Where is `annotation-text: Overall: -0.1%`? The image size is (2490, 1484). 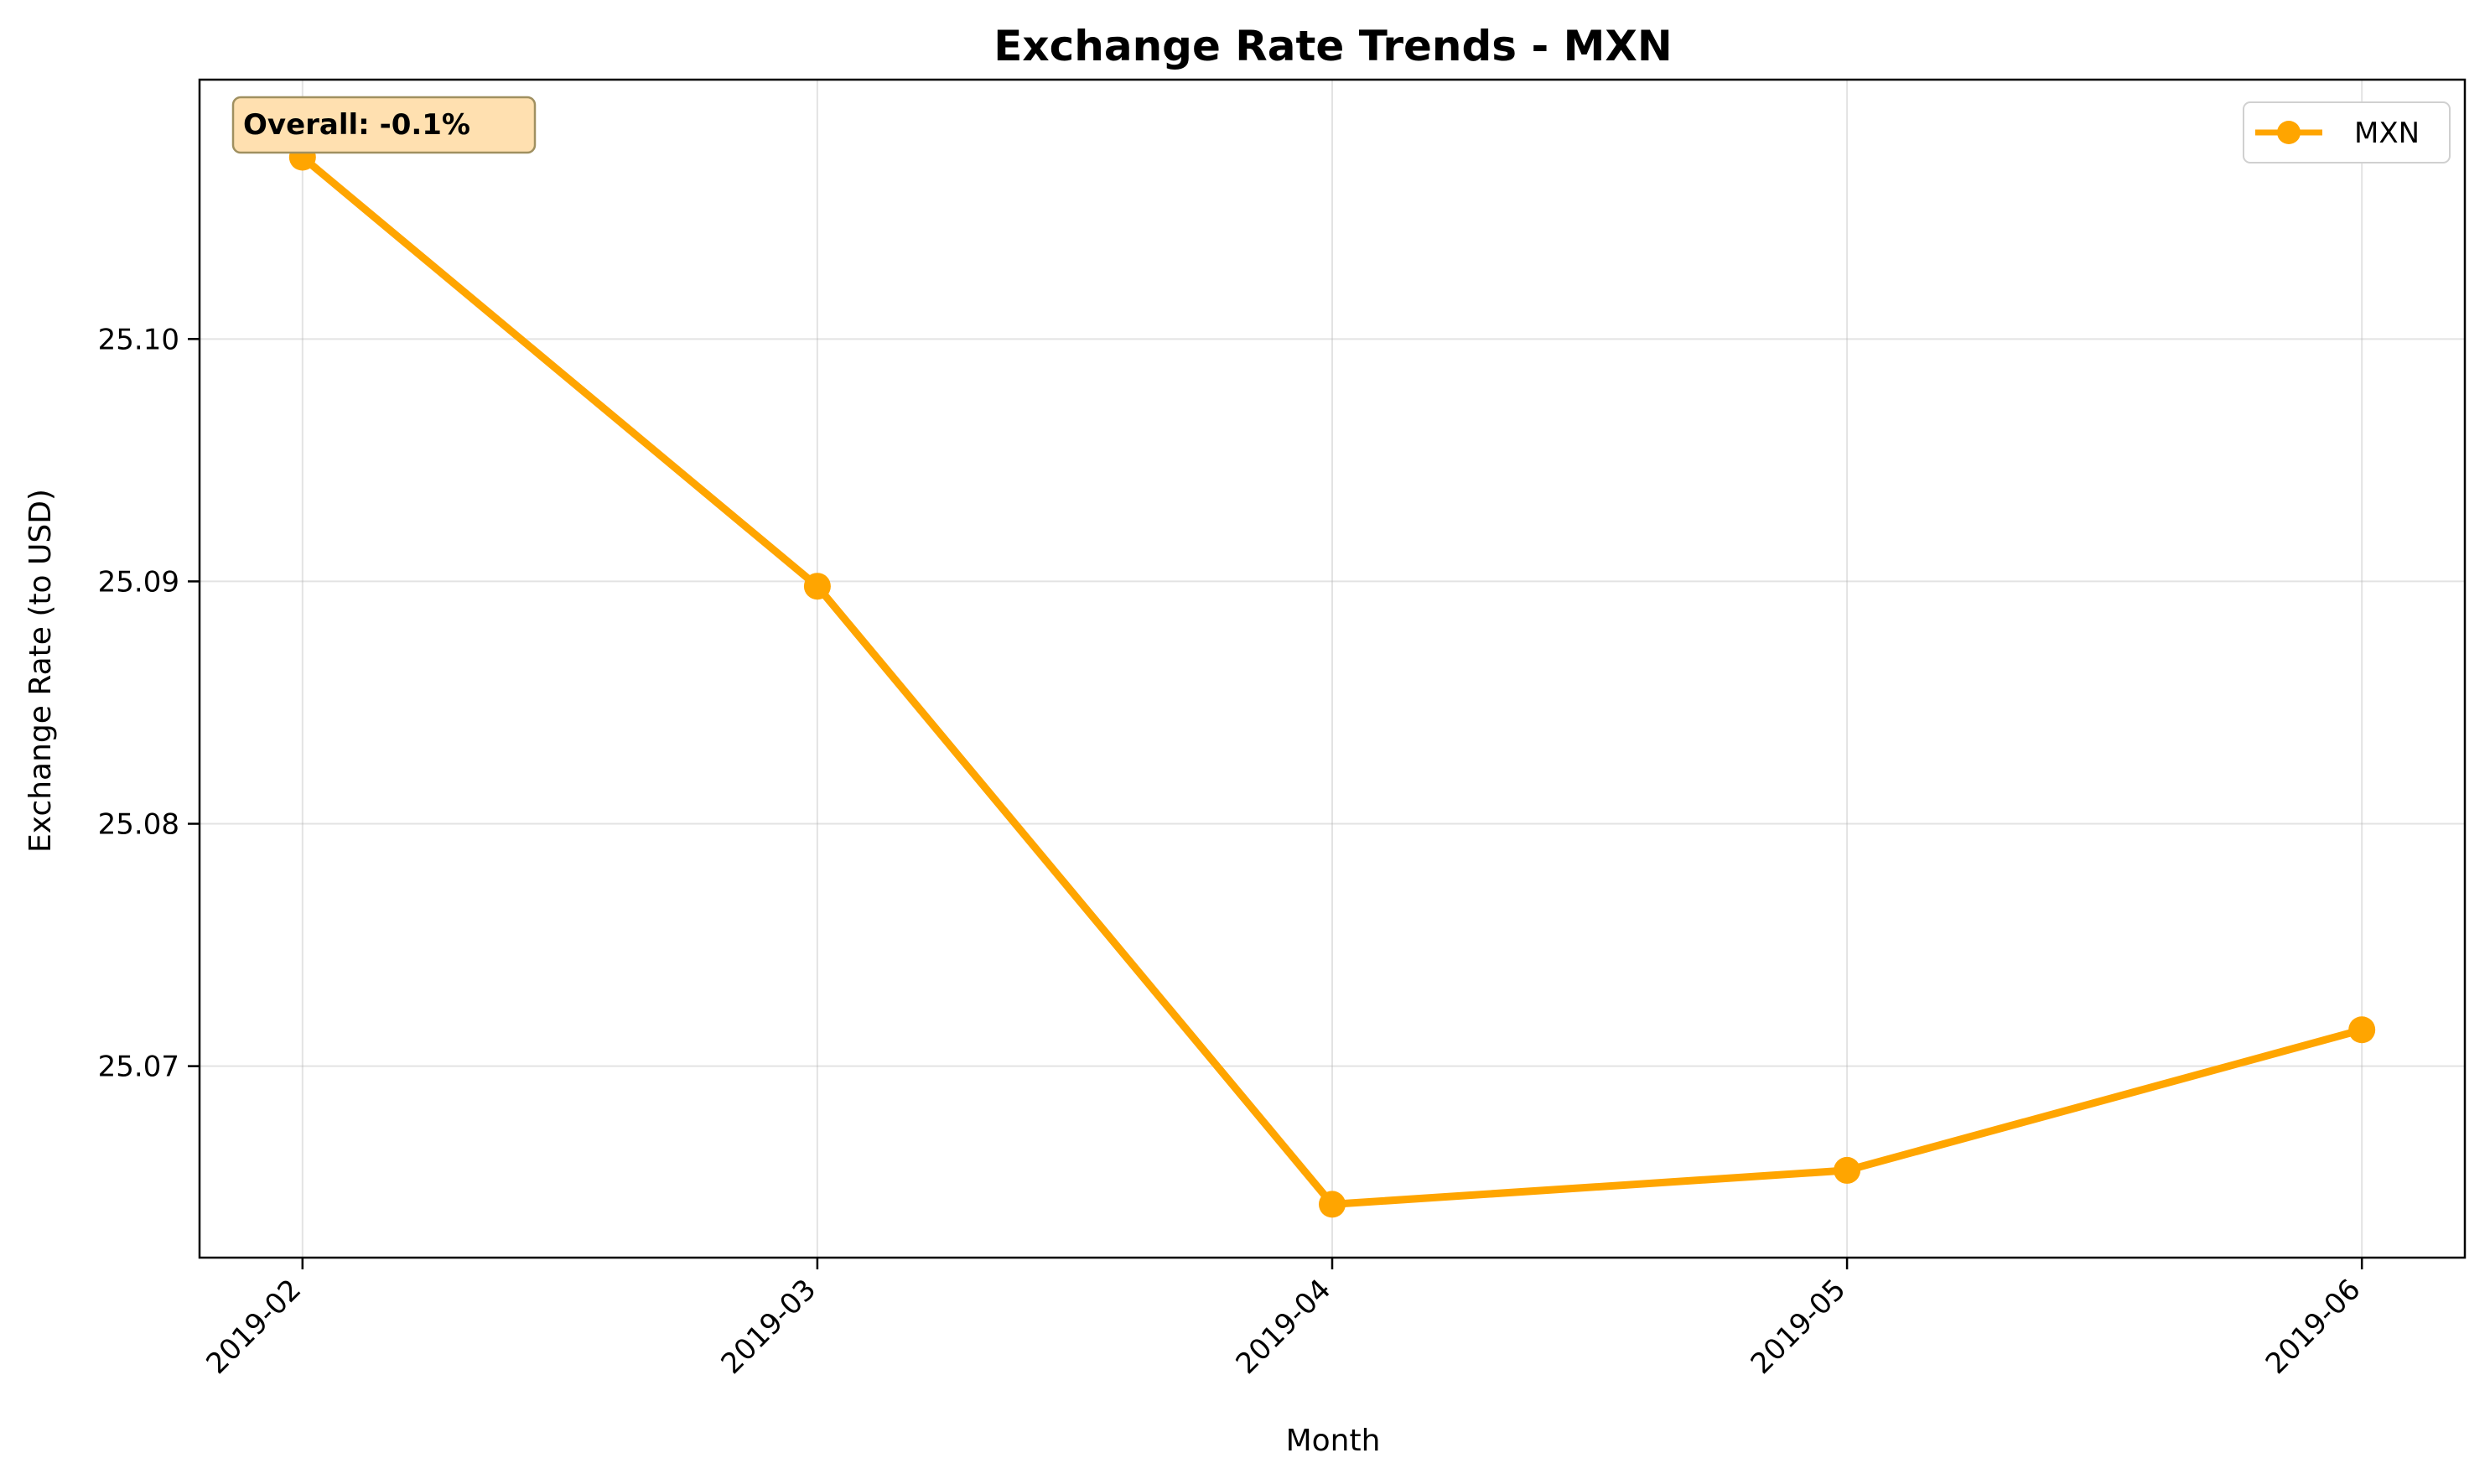
annotation-text: Overall: -0.1% is located at coordinates (356, 125).